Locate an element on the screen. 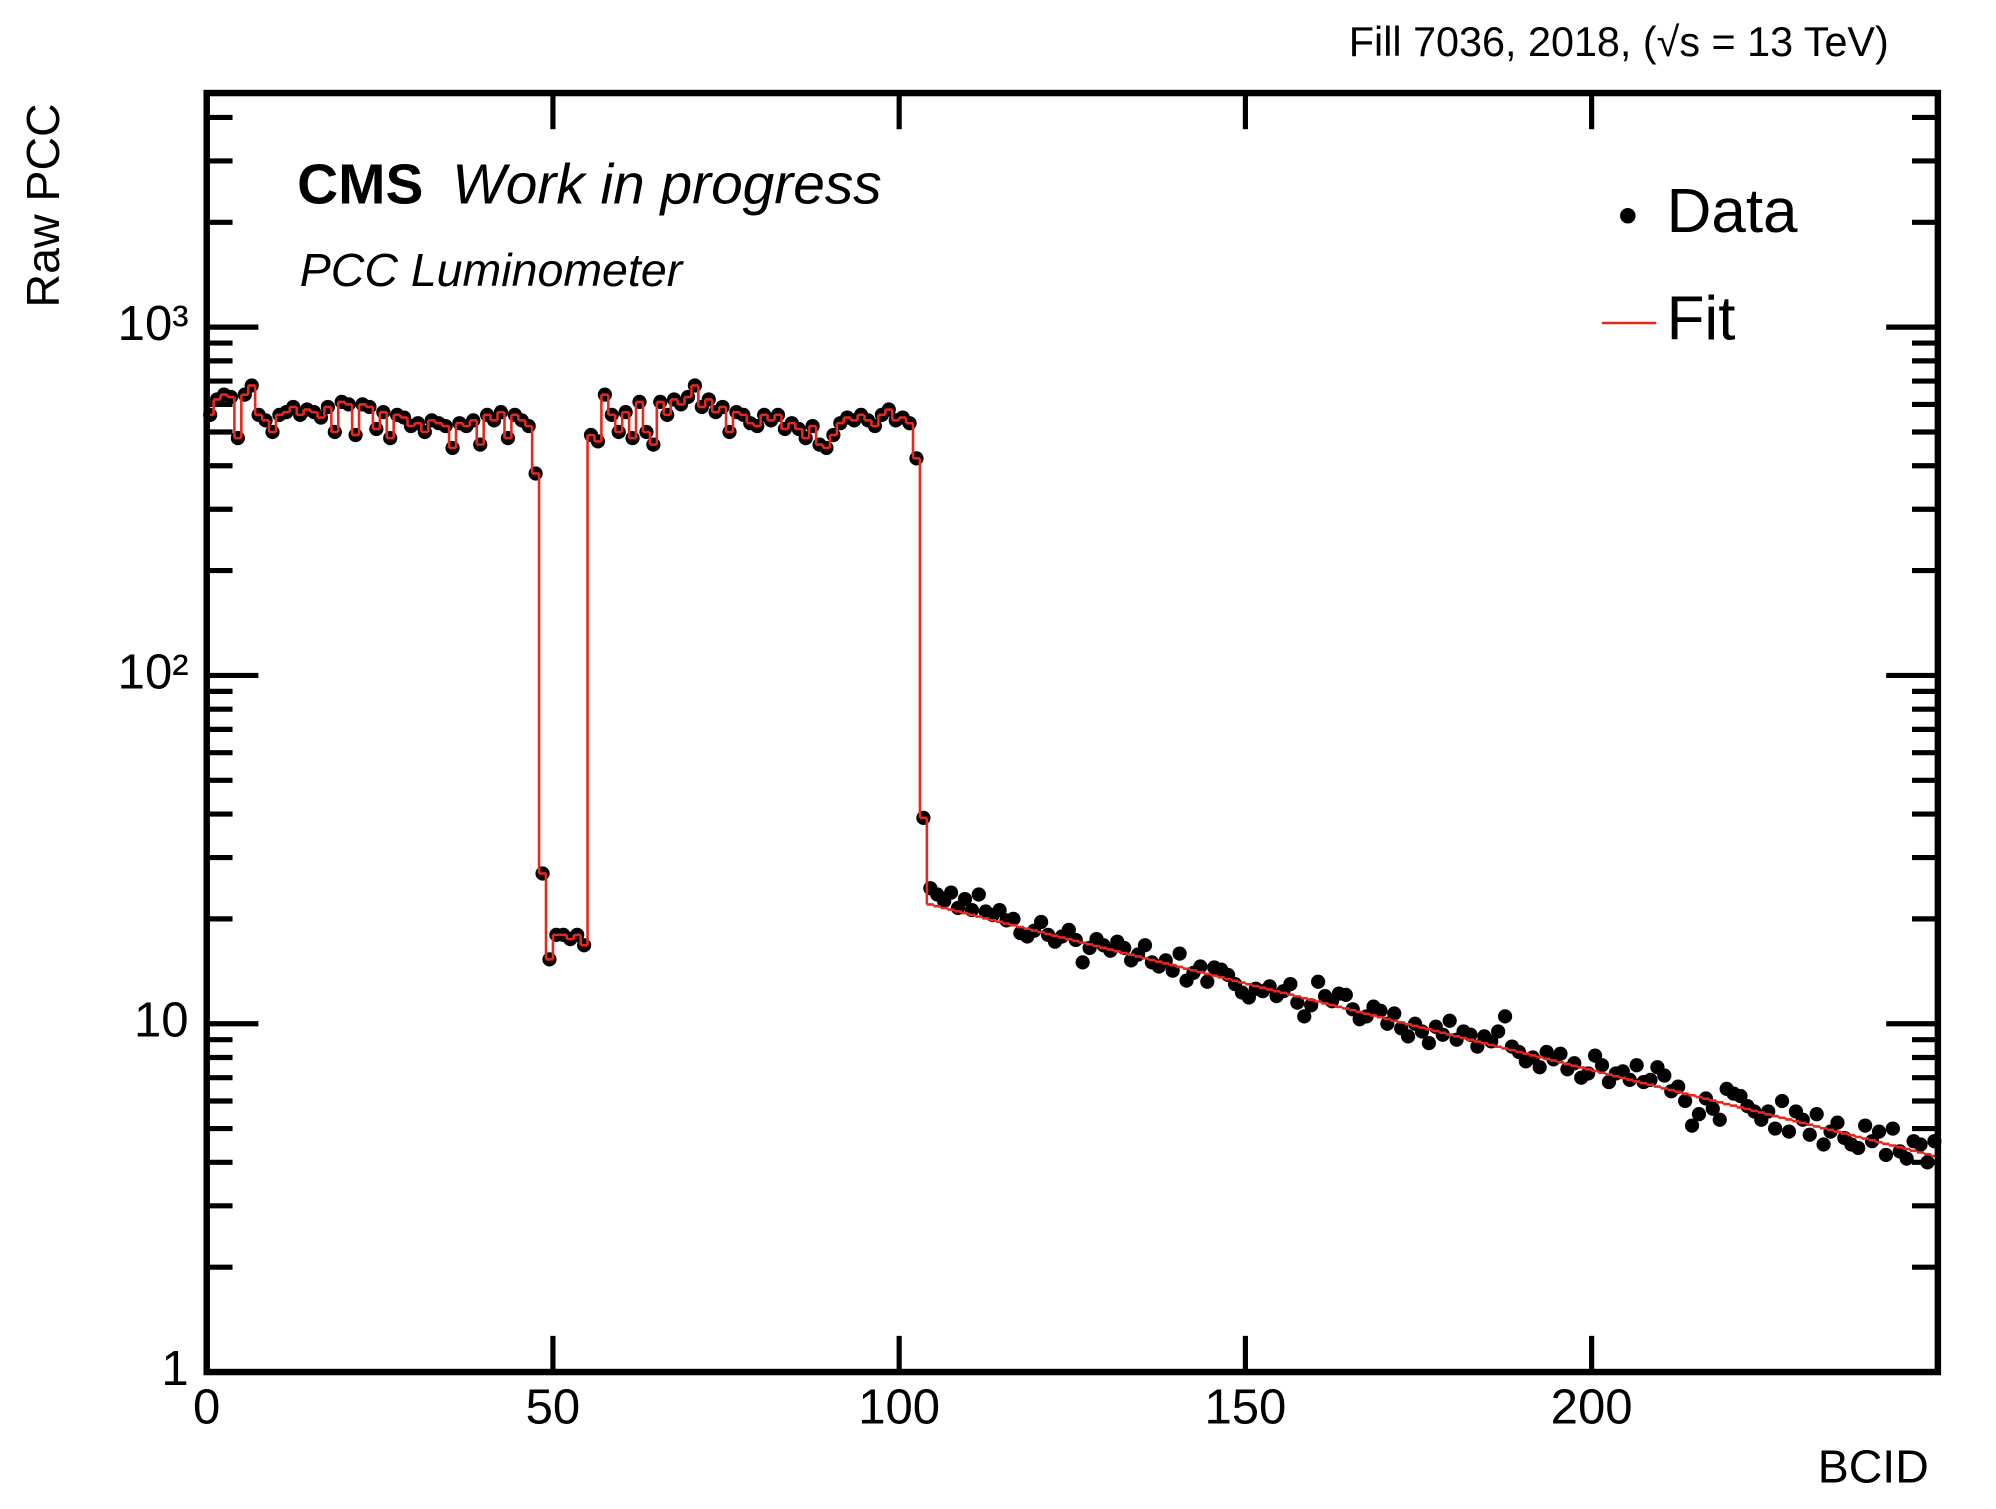 This screenshot has width=1996, height=1509. x-tick-label: 50 is located at coordinates (553, 1408).